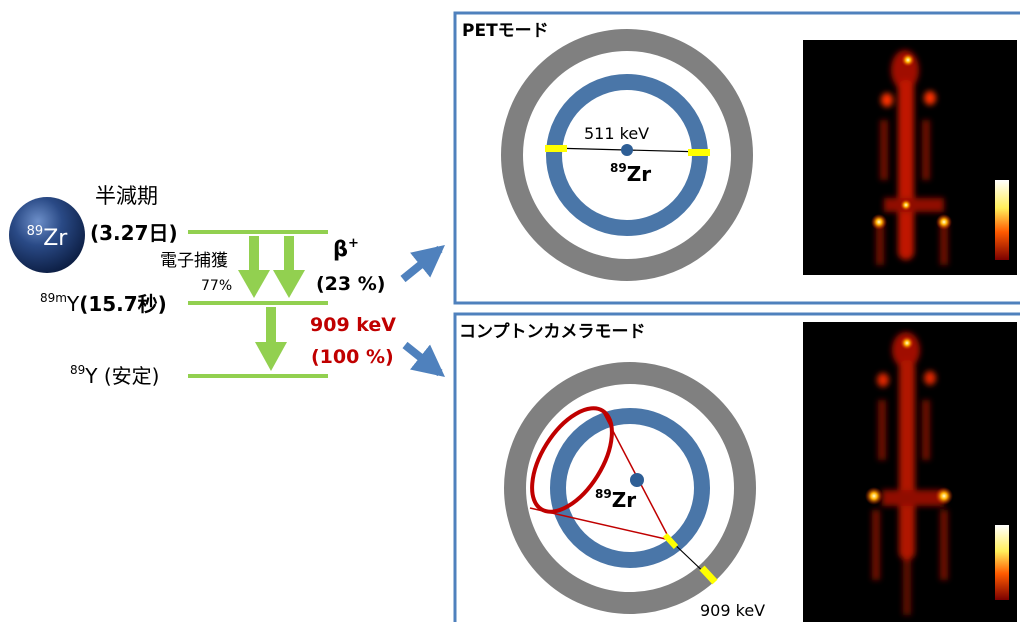 This screenshot has width=1020, height=622. What do you see at coordinates (505, 31) in the screenshot?
I see `pet-panel-title: PETモード` at bounding box center [505, 31].